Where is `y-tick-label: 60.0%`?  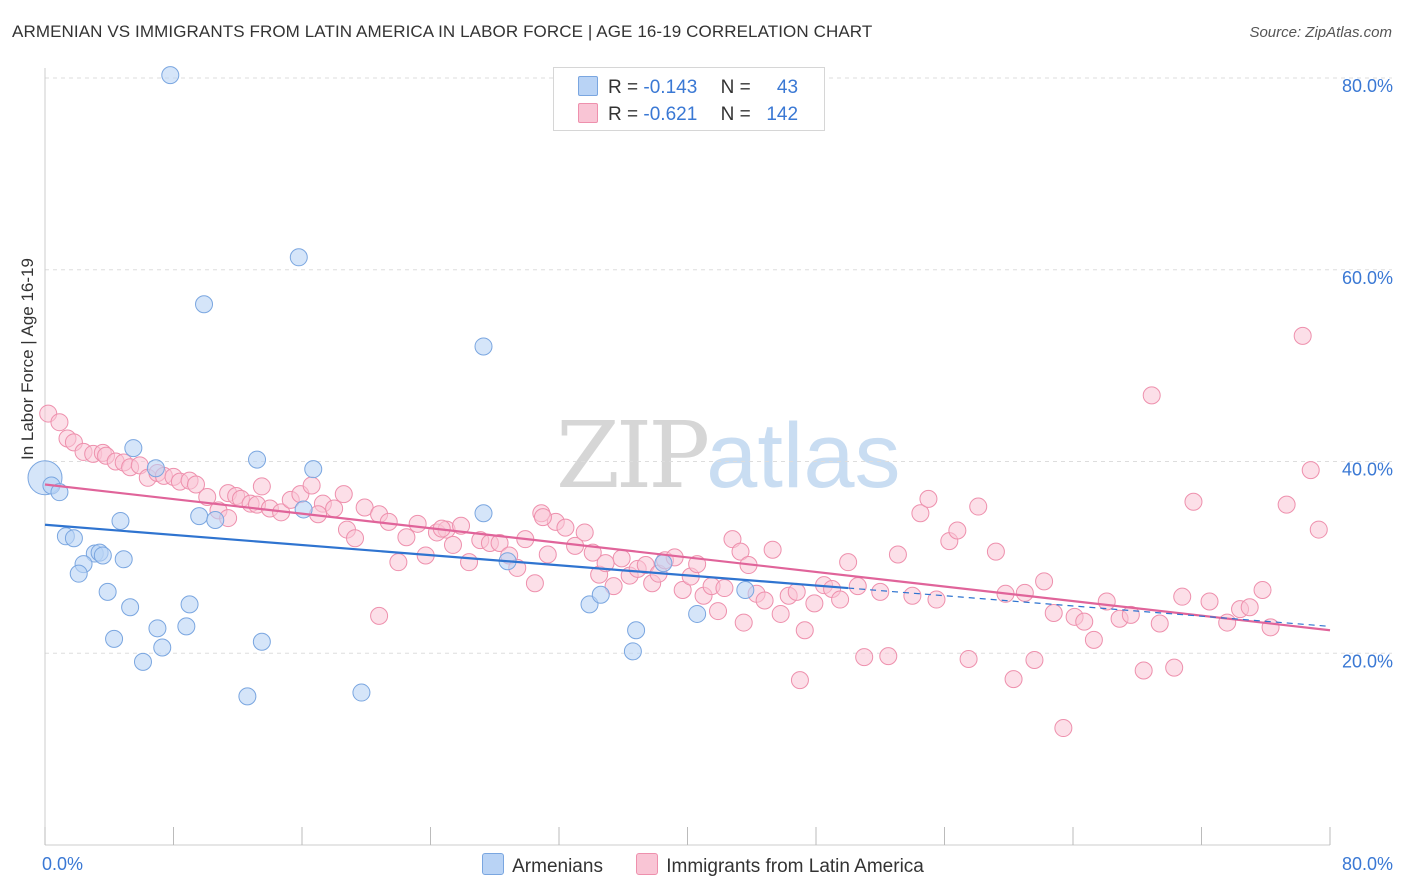
y-tick-label: 60.0% is located at coordinates (1367, 278).